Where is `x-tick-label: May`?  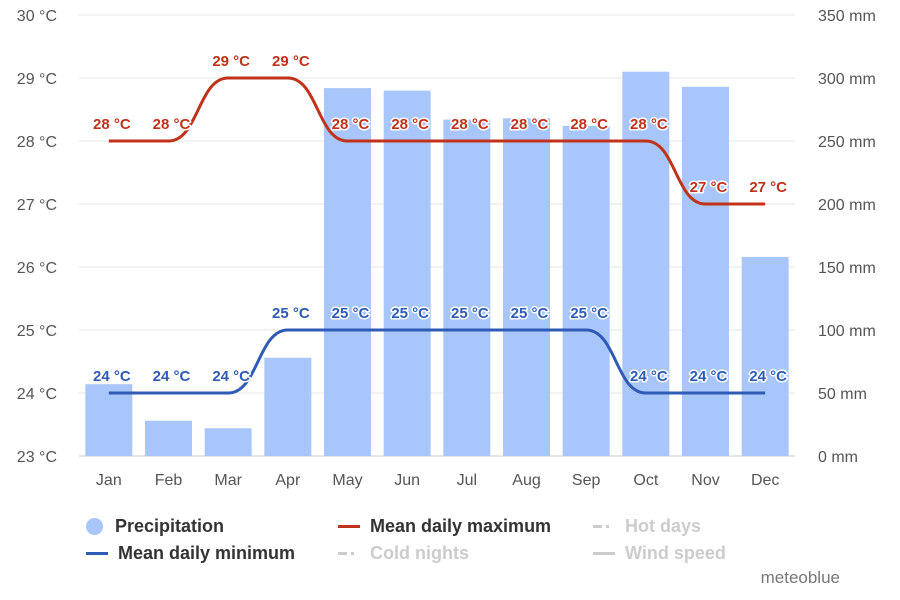 x-tick-label: May is located at coordinates (347, 480).